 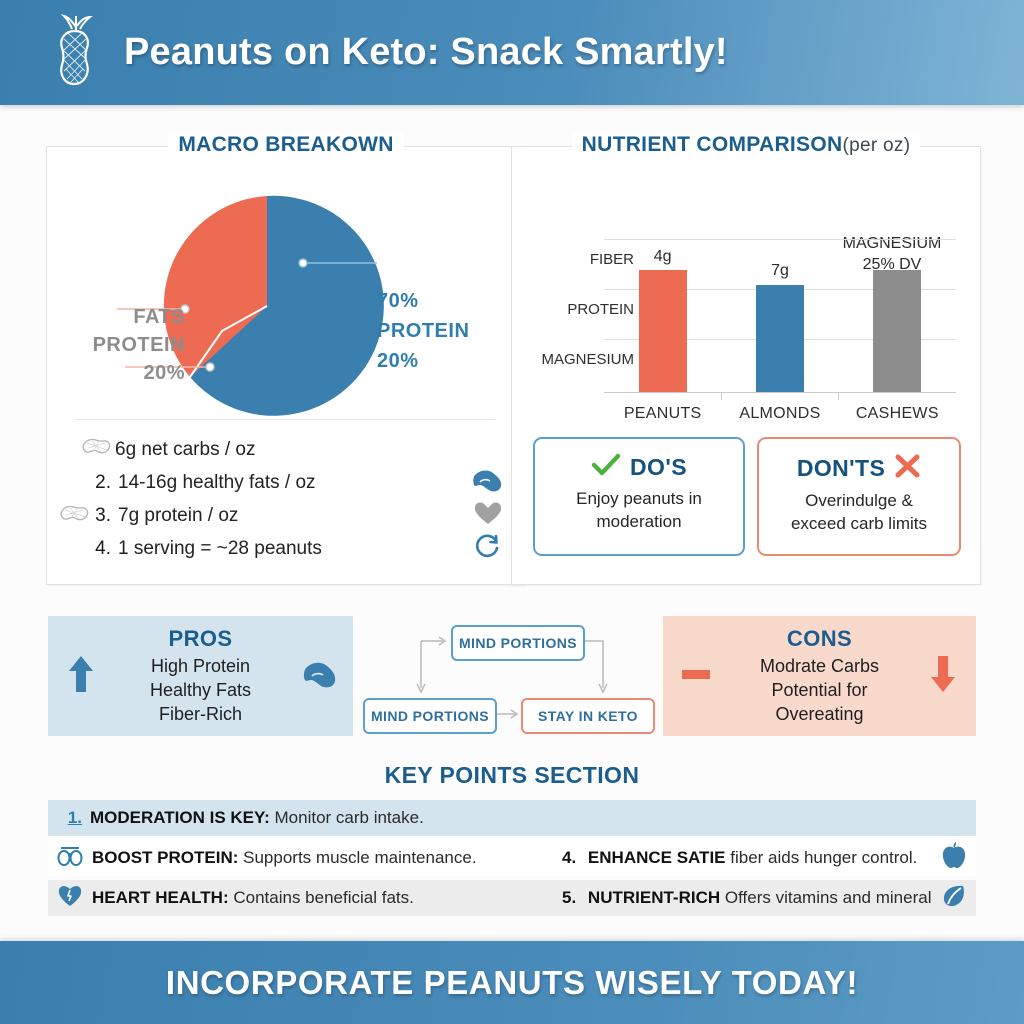 I want to click on key-point-left-rest: Monitor carb intake., so click(x=349, y=817).